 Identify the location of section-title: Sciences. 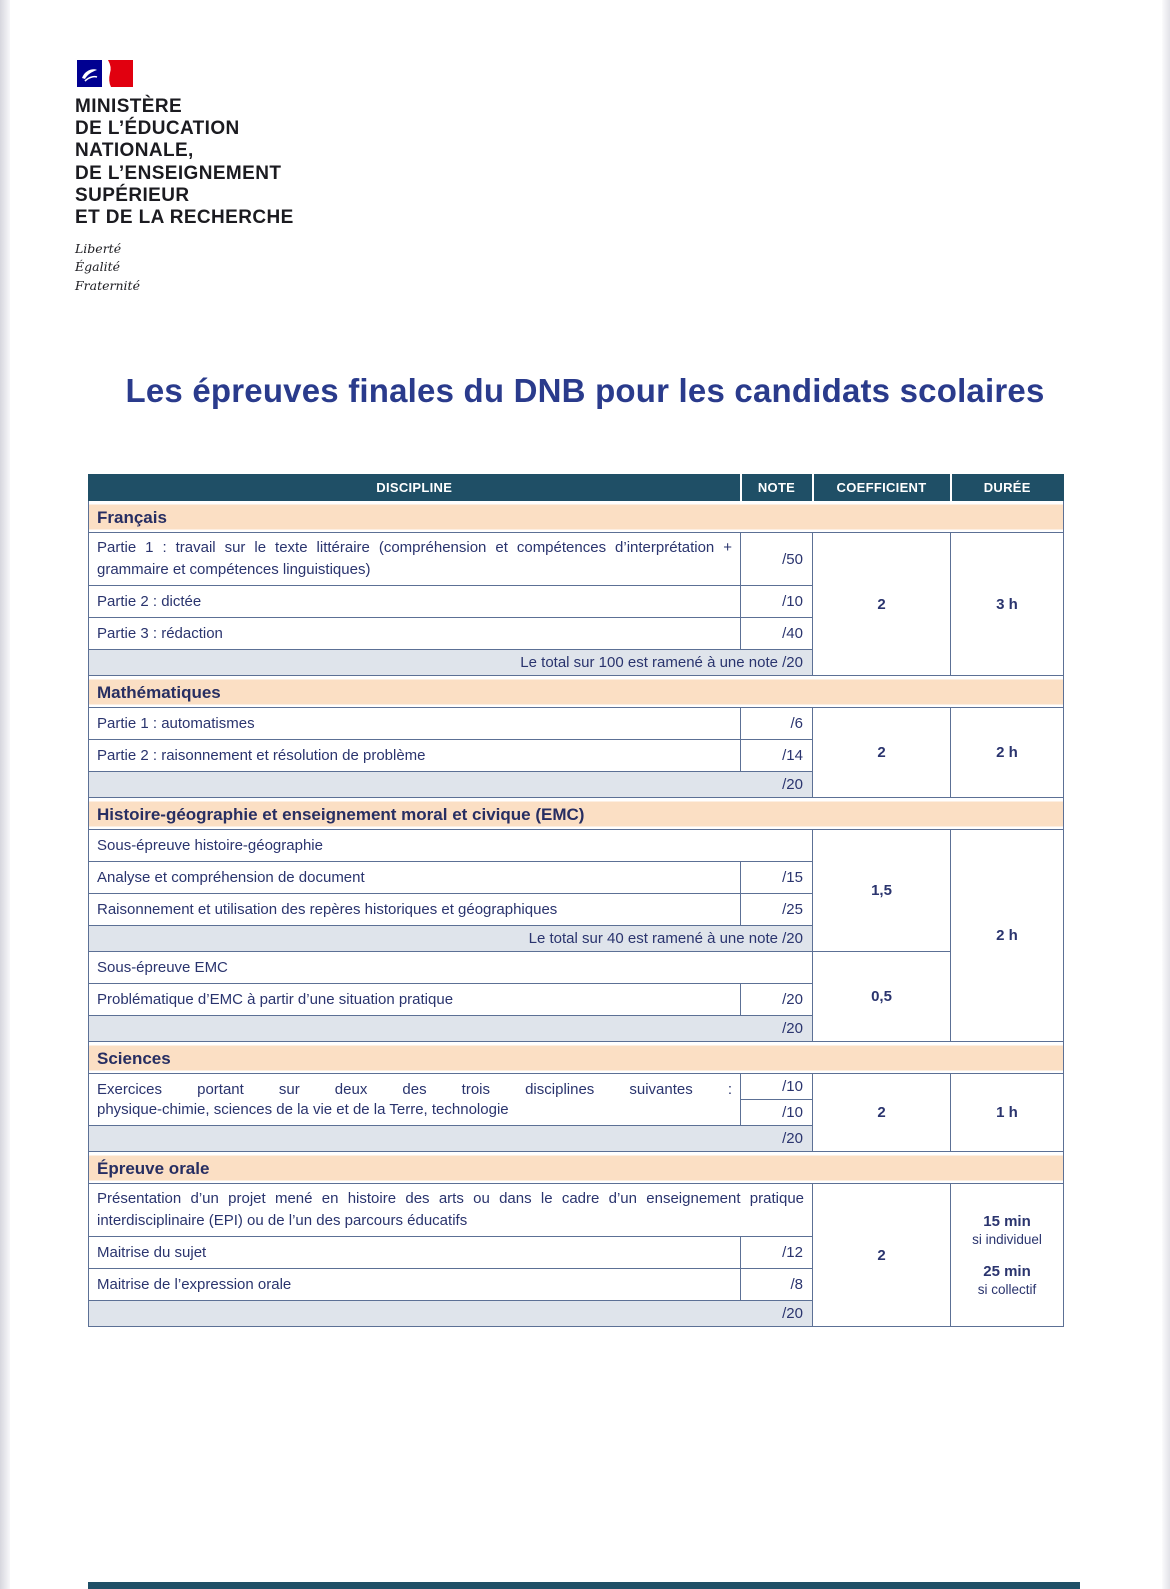
(576, 1057).